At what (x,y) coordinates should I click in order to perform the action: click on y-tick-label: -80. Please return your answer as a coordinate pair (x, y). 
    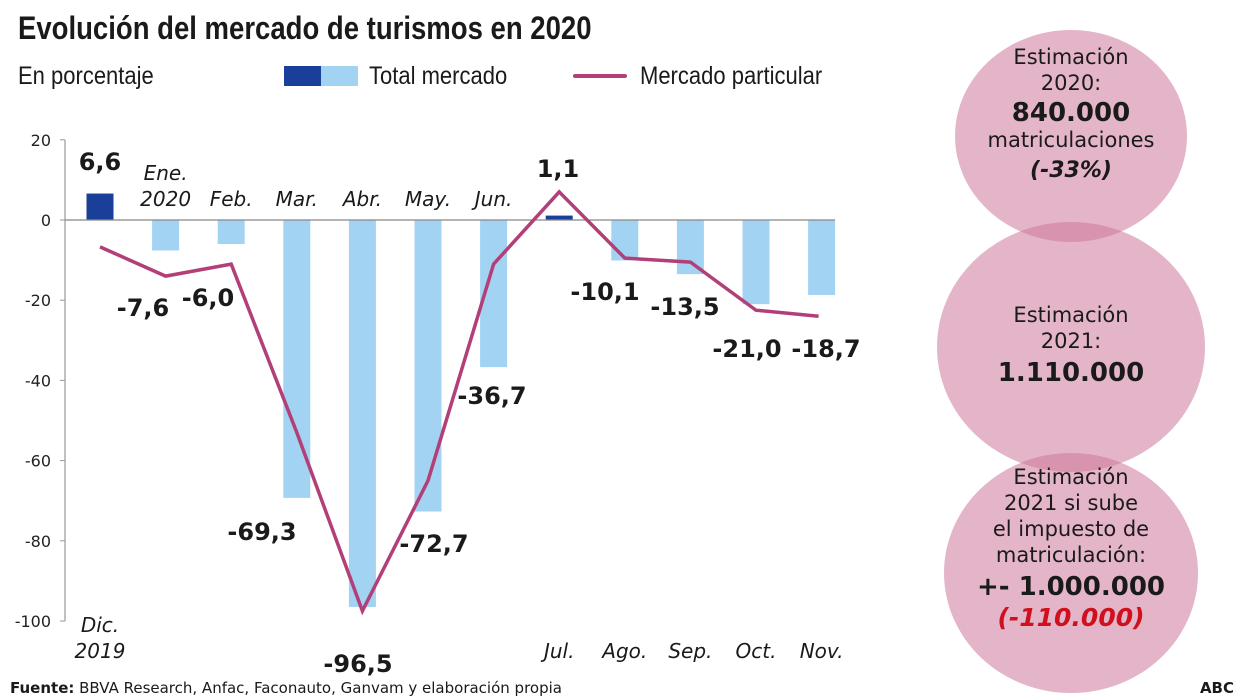
    Looking at the image, I should click on (38, 541).